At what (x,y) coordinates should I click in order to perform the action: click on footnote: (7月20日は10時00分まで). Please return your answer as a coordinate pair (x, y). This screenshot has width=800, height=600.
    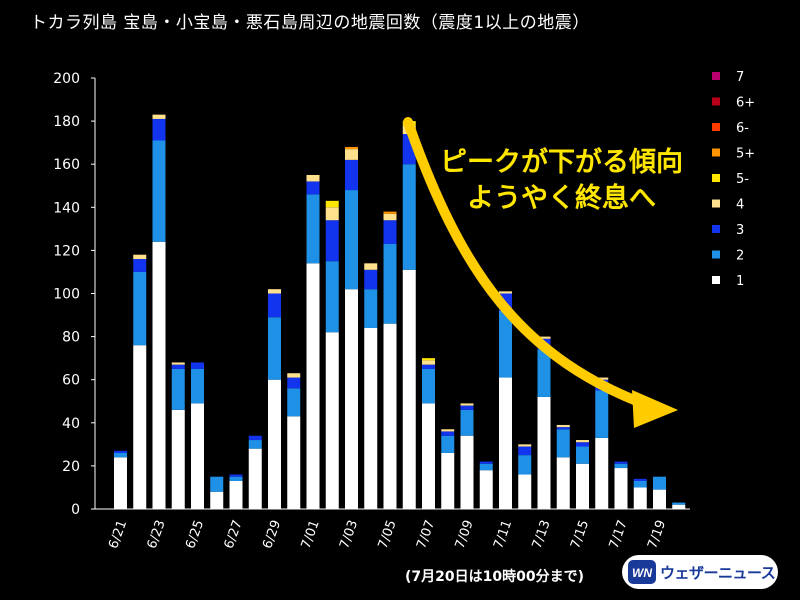
    Looking at the image, I should click on (494, 577).